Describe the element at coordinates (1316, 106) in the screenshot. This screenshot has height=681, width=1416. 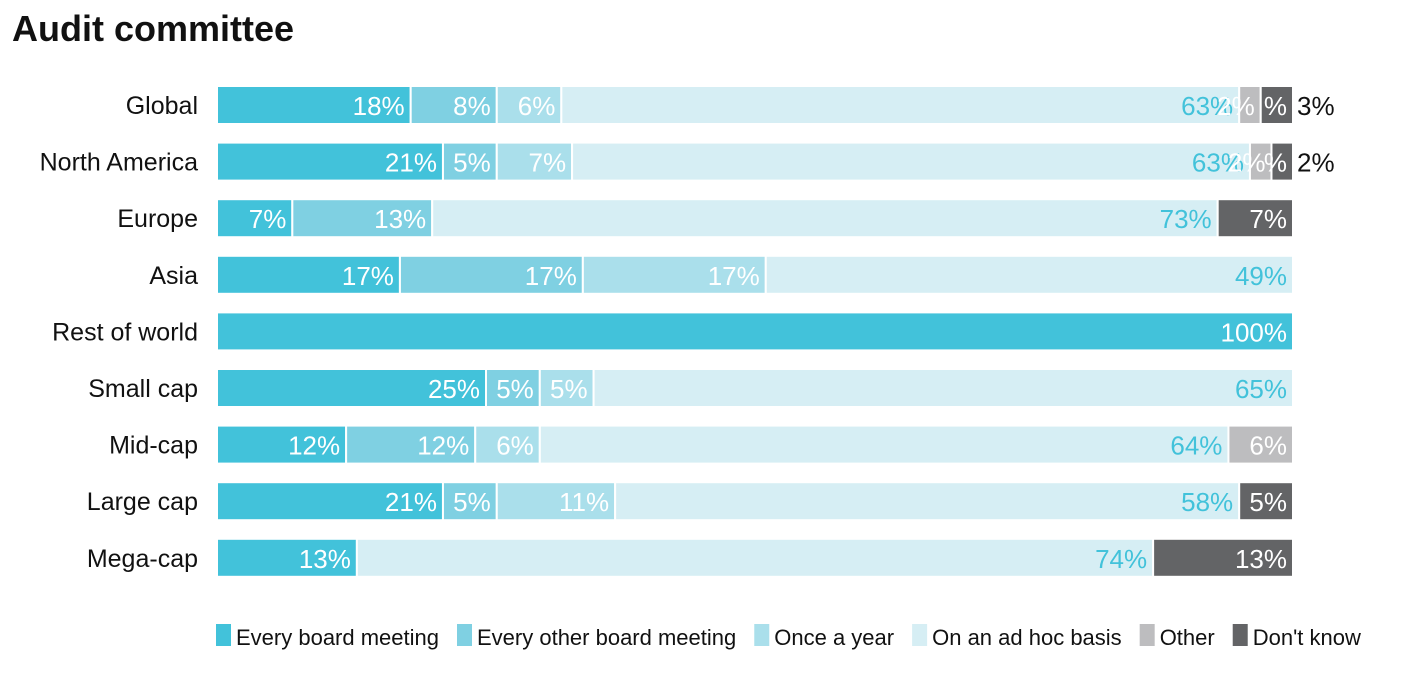
I see `outside-data-label: 3%` at that location.